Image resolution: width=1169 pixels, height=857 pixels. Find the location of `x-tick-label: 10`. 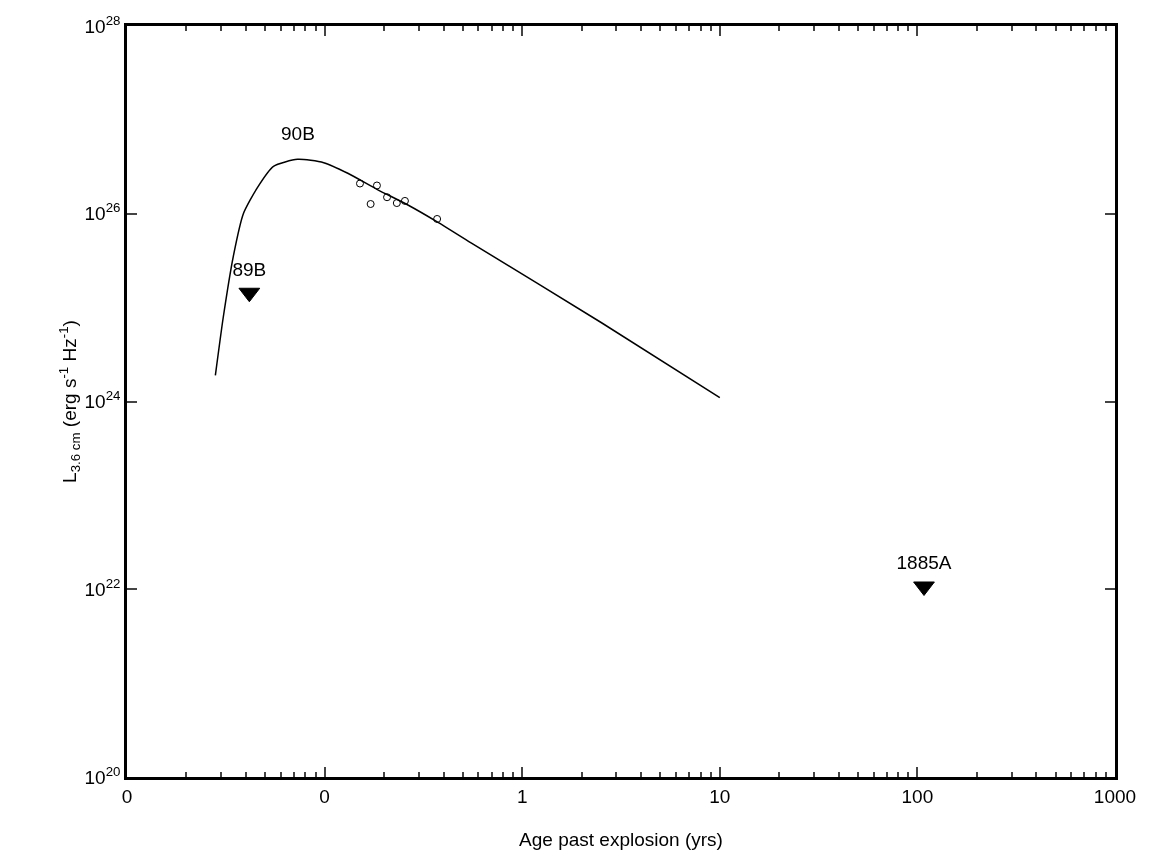

x-tick-label: 10 is located at coordinates (720, 796).